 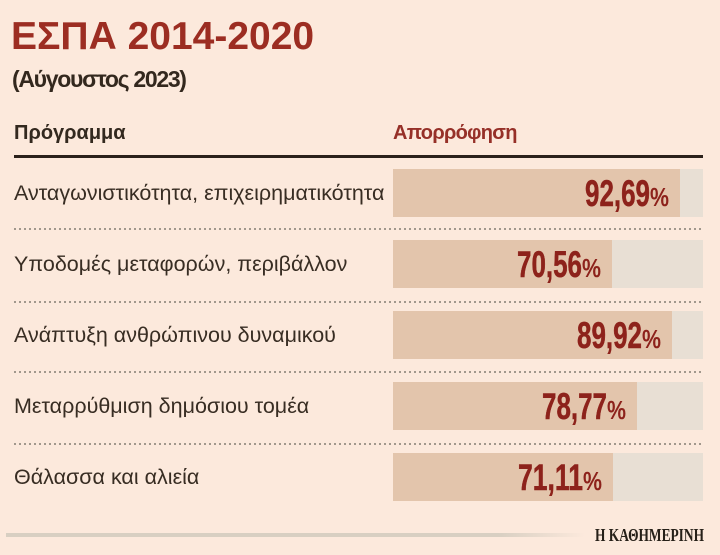 What do you see at coordinates (549, 264) in the screenshot?
I see `svg-text: 70,56` at bounding box center [549, 264].